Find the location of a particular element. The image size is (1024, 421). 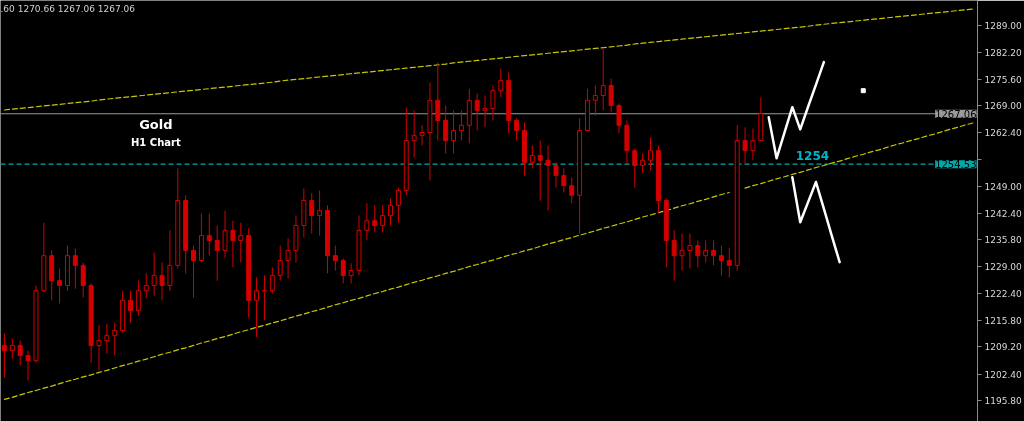

y-tick-label: 1242.40 is located at coordinates (1003, 213).